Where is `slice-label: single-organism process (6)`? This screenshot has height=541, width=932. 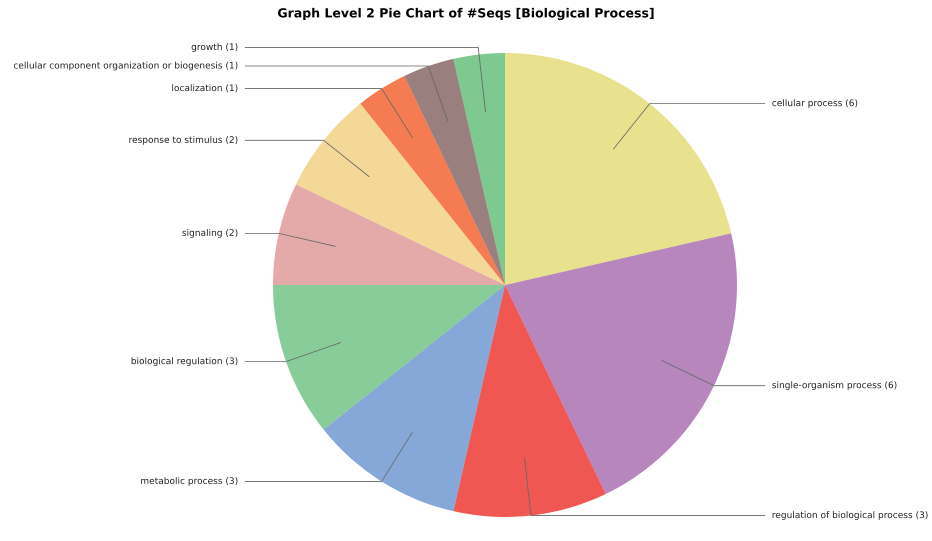
slice-label: single-organism process (6) is located at coordinates (834, 385).